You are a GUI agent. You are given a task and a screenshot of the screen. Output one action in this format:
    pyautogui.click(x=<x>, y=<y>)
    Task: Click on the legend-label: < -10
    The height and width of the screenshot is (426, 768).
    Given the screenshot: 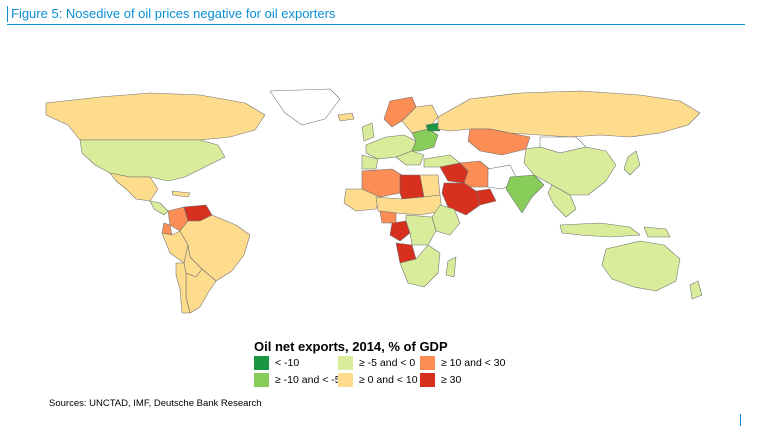 What is the action you would take?
    pyautogui.click(x=287, y=363)
    